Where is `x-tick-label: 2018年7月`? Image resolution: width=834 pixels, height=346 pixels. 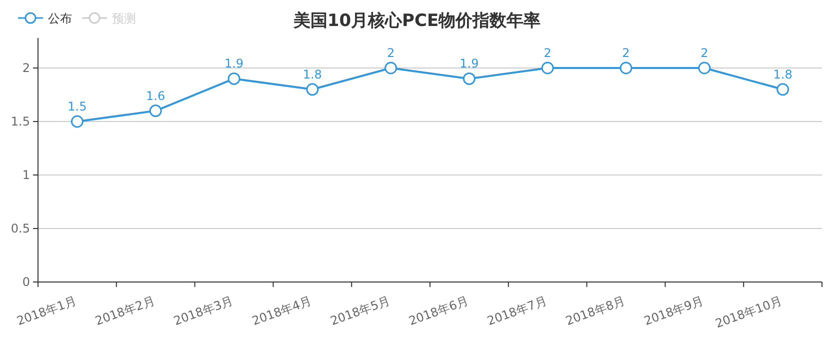 x-tick-label: 2018年7月 is located at coordinates (517, 311).